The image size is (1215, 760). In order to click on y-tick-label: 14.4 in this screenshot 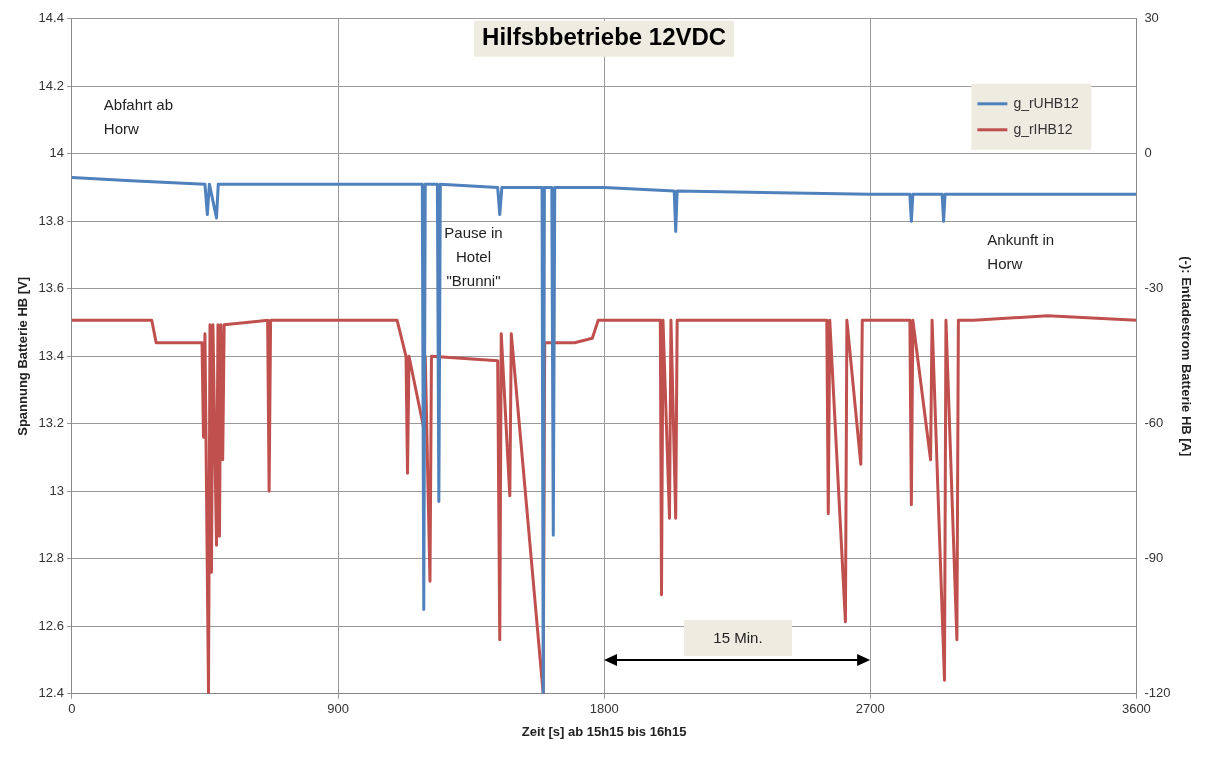, I will do `click(51, 18)`.